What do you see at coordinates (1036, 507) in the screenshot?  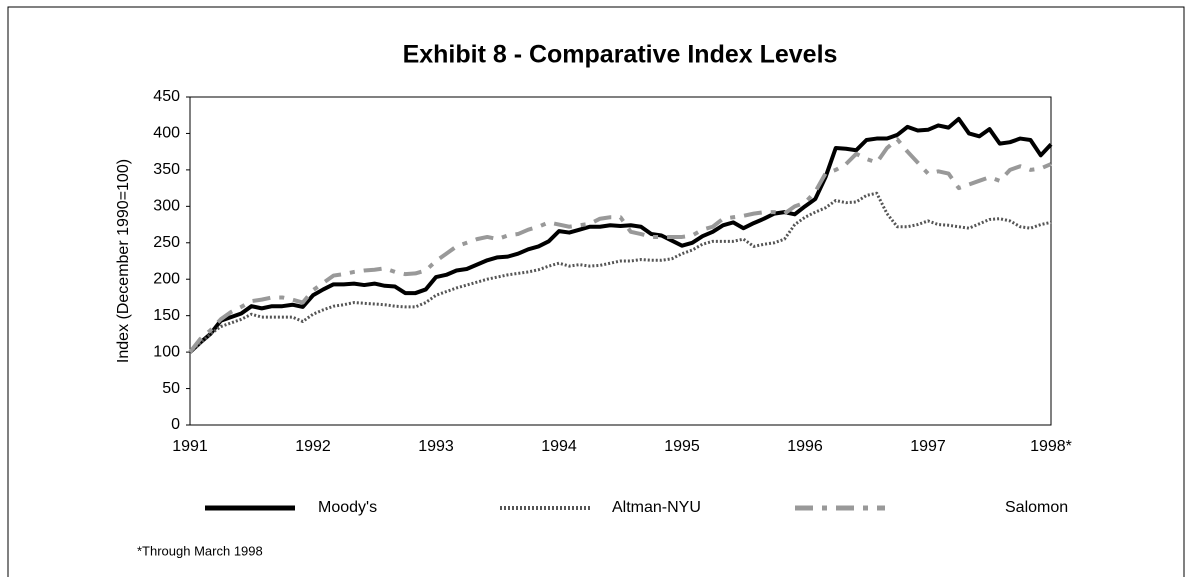 I see `legend-label: Salomon` at bounding box center [1036, 507].